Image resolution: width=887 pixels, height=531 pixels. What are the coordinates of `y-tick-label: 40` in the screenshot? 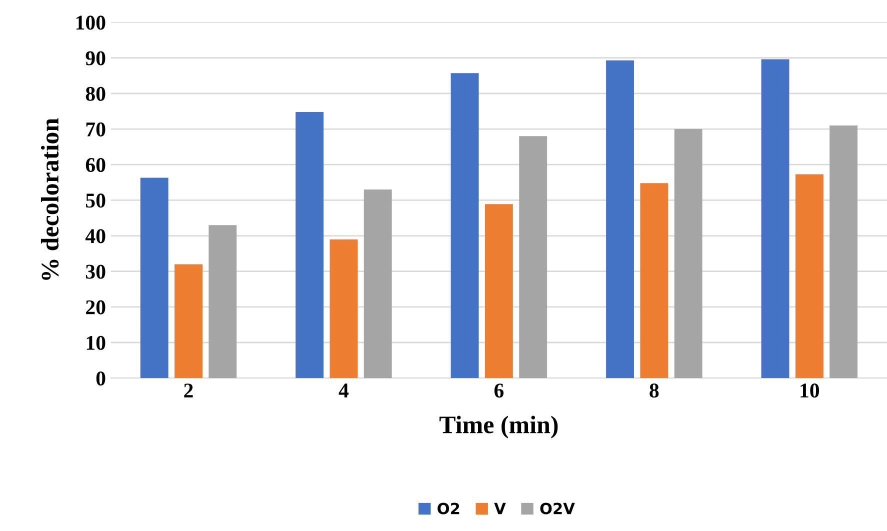 It's located at (95, 236).